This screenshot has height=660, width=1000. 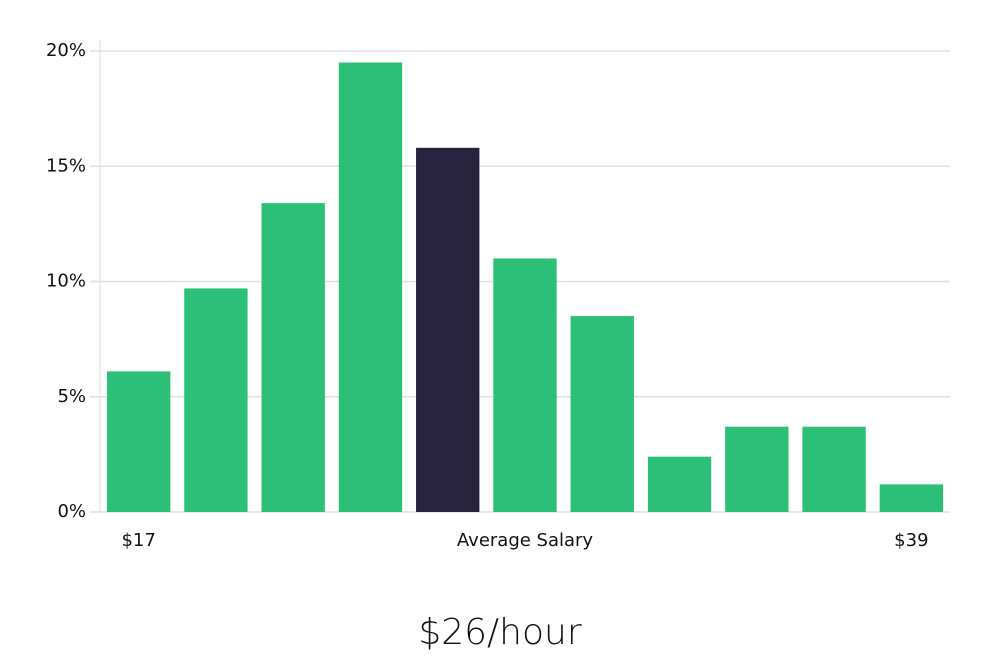 I want to click on x-tick-label: $39, so click(x=911, y=540).